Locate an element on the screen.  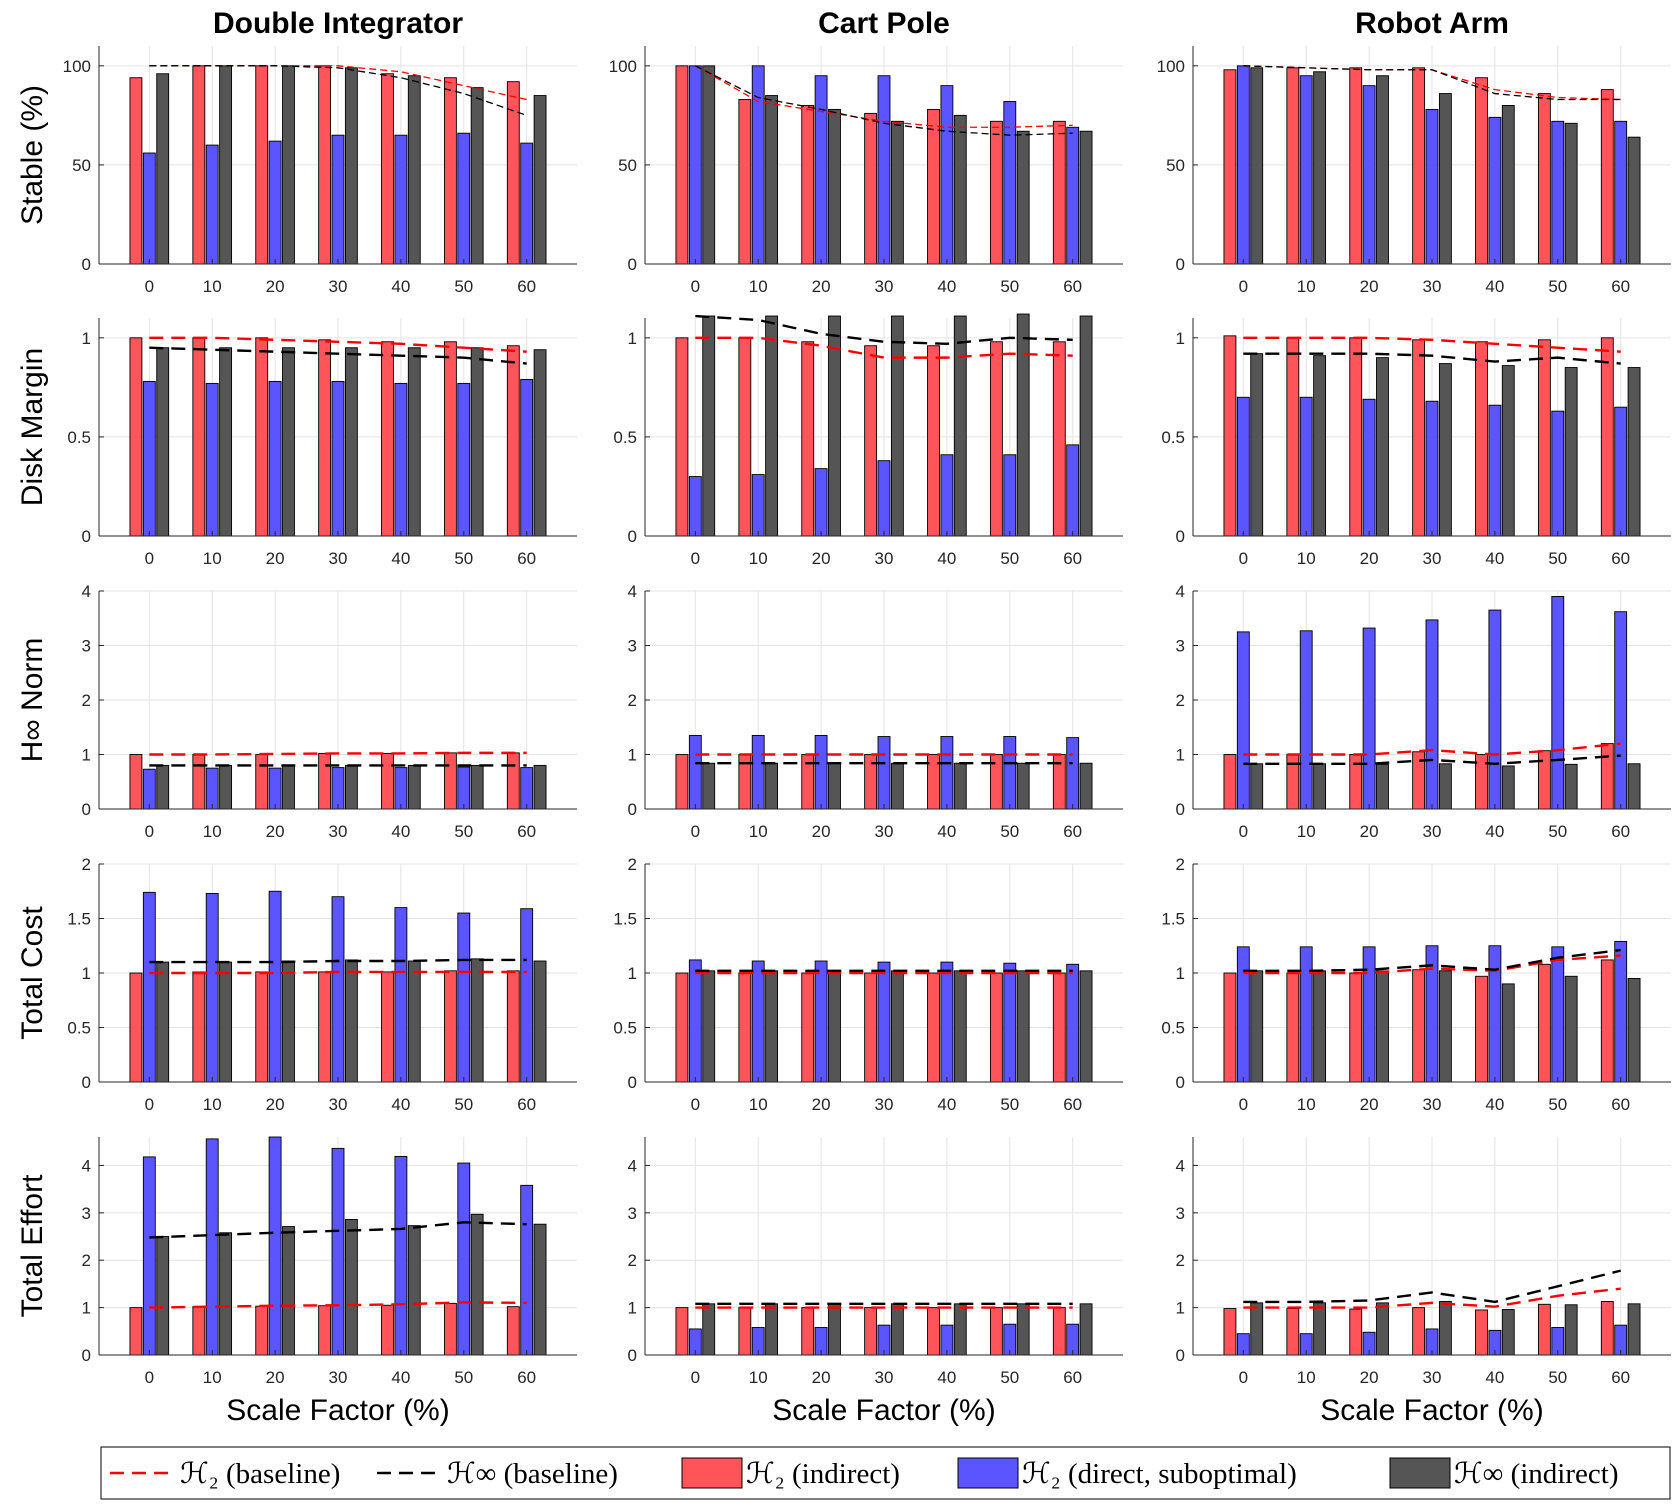
grid is located at coordinates (884, 1246).